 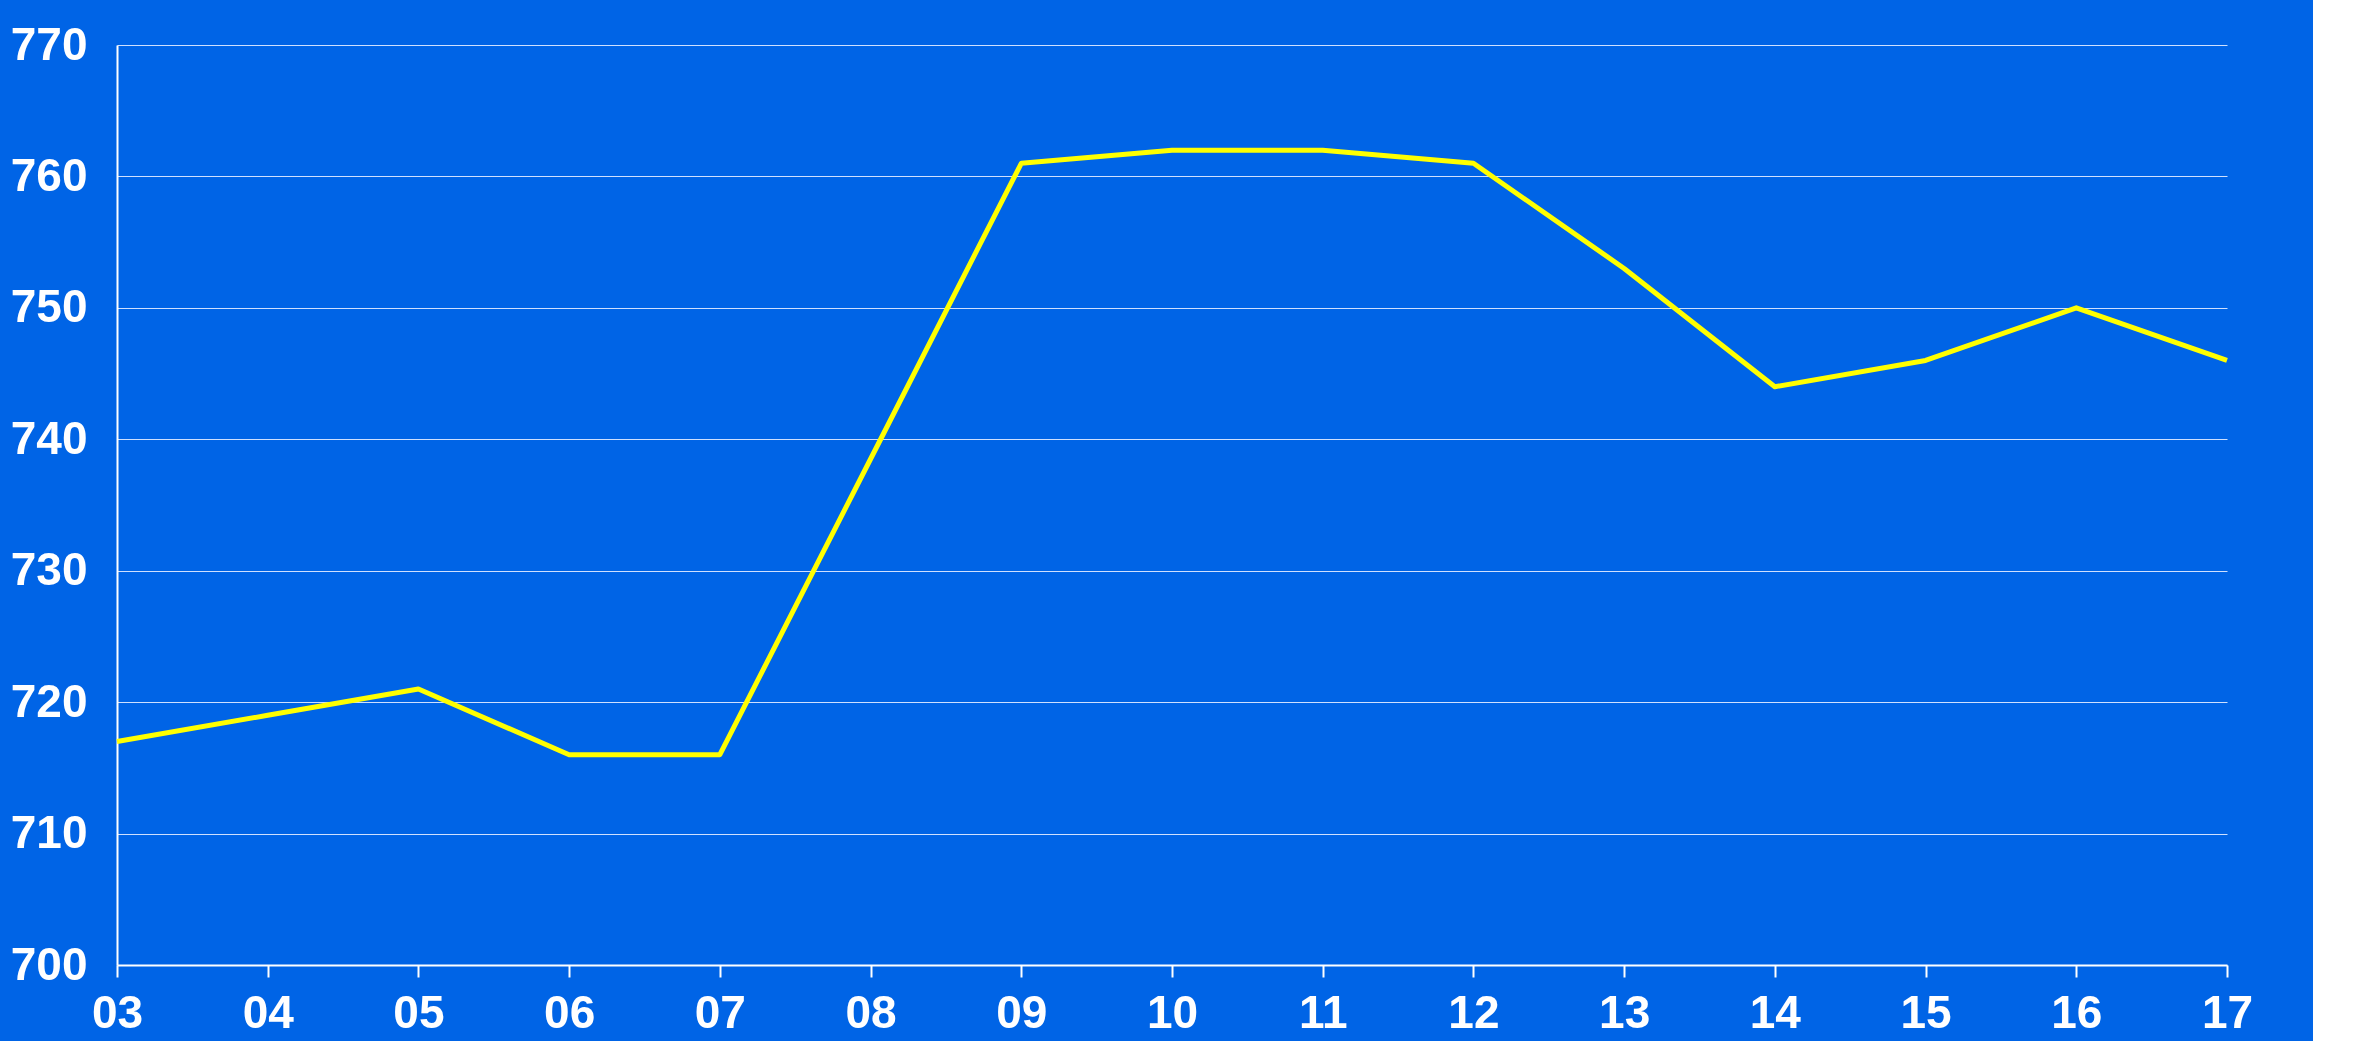 I want to click on y-tick-label: 720, so click(x=49, y=700).